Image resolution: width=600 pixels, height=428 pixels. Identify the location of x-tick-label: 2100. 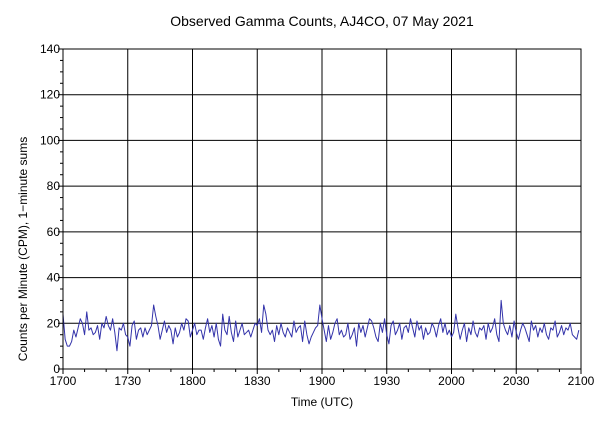
(581, 381).